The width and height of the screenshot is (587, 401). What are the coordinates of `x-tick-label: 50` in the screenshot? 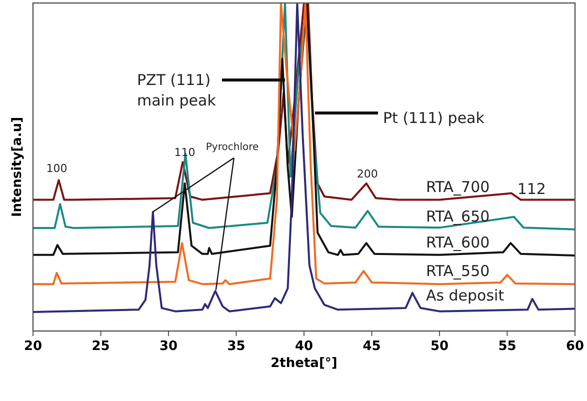 It's located at (439, 346).